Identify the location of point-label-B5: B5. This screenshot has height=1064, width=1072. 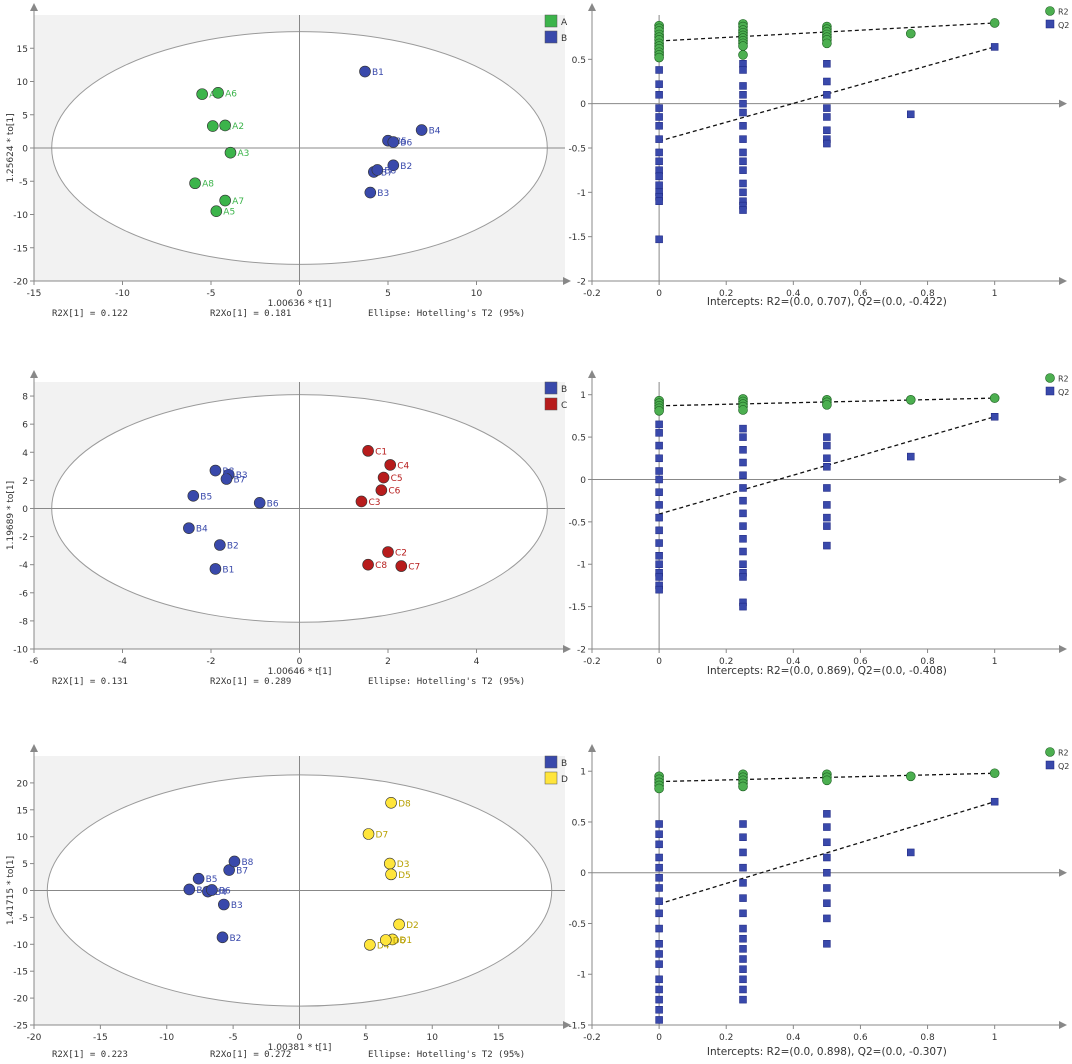
(206, 497).